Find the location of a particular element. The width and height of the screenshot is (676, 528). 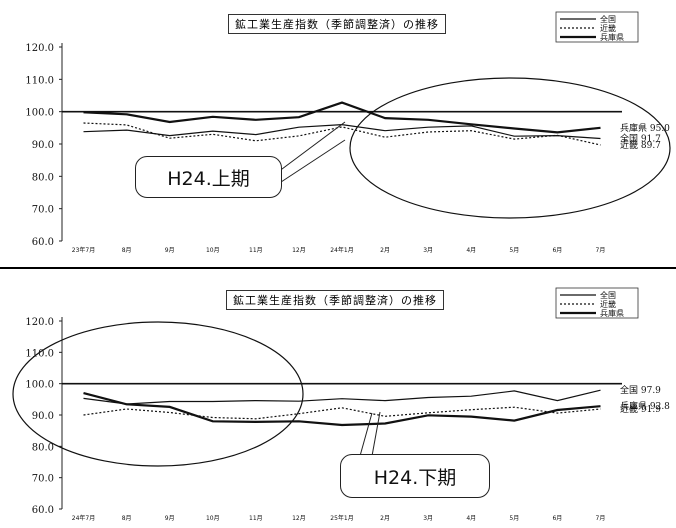

period-callout: H24.上期 is located at coordinates (208, 177).